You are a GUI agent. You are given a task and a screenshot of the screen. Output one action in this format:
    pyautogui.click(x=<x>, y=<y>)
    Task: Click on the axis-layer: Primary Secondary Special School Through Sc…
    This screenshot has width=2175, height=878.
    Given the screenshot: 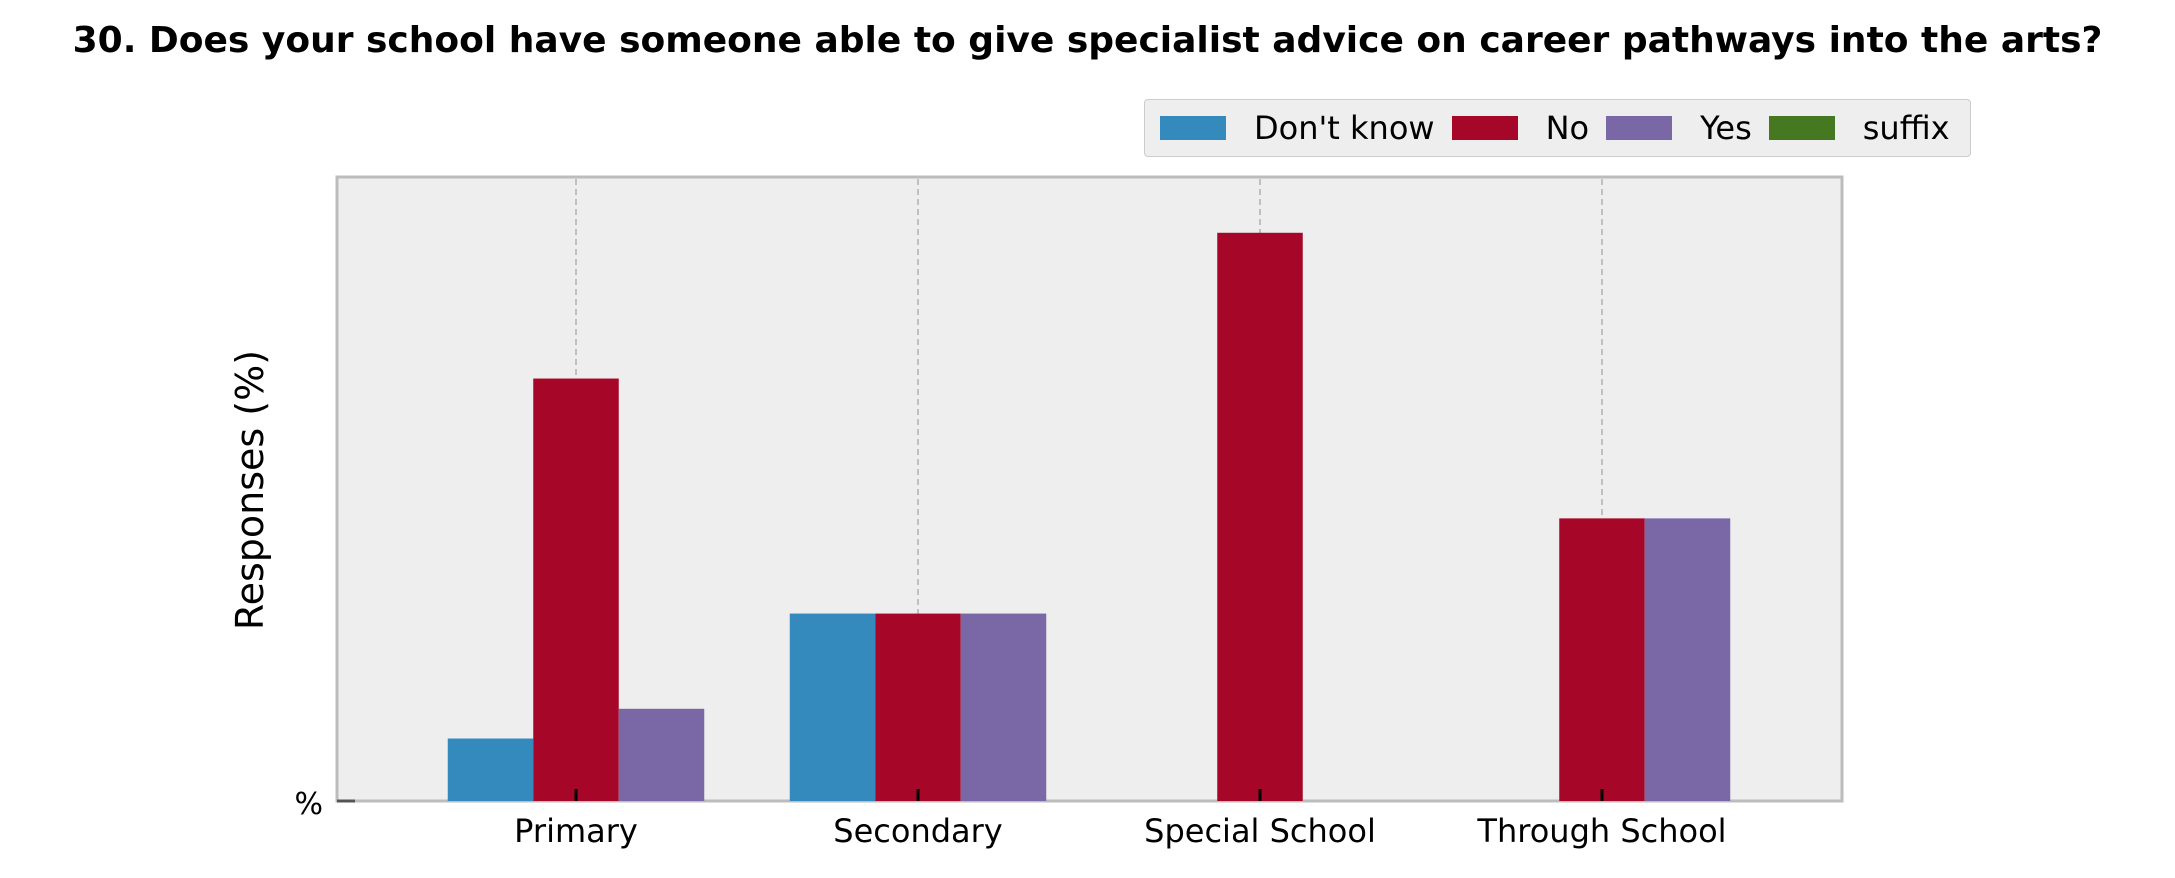 What is the action you would take?
    pyautogui.click(x=1010, y=818)
    